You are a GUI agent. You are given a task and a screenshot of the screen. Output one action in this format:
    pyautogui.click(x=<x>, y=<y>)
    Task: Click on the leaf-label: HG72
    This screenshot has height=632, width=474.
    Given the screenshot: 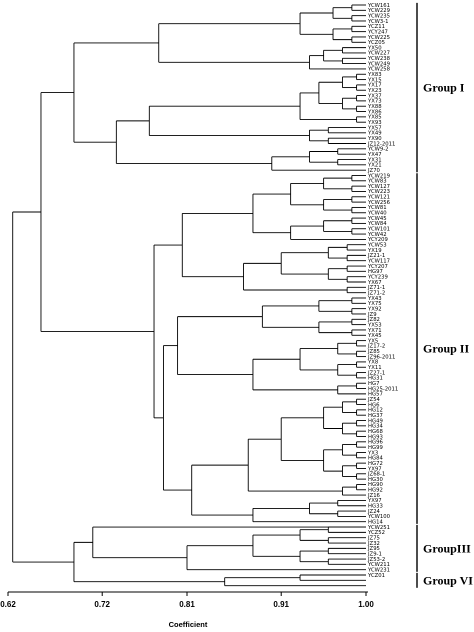 What is the action you would take?
    pyautogui.click(x=375, y=464)
    